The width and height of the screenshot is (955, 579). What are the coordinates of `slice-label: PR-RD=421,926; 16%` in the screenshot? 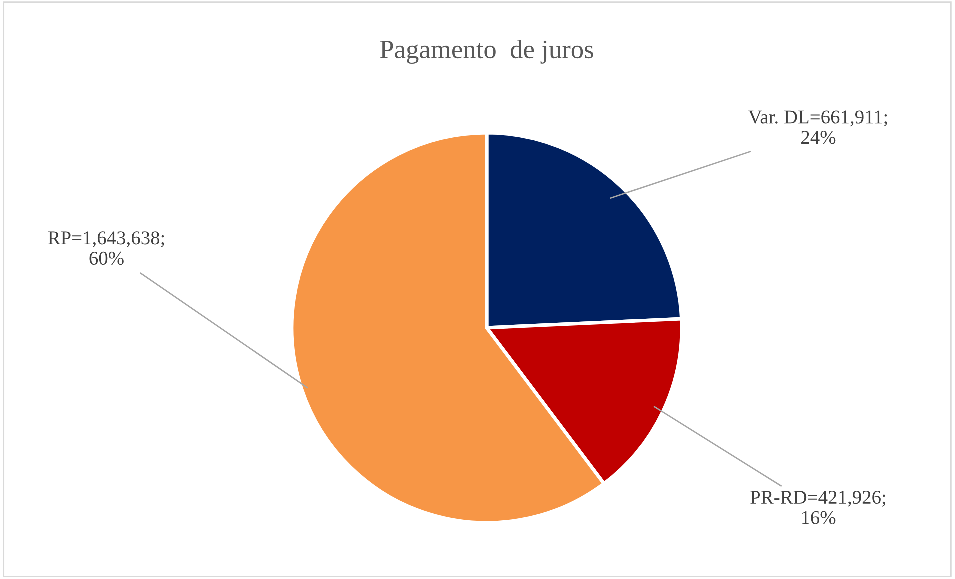 It's located at (818, 507).